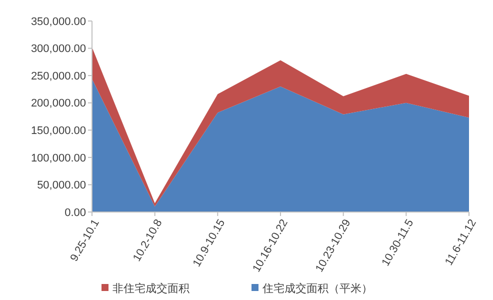 The image size is (493, 300). I want to click on legend-label: 住宅成交面积（平米）, so click(317, 288).